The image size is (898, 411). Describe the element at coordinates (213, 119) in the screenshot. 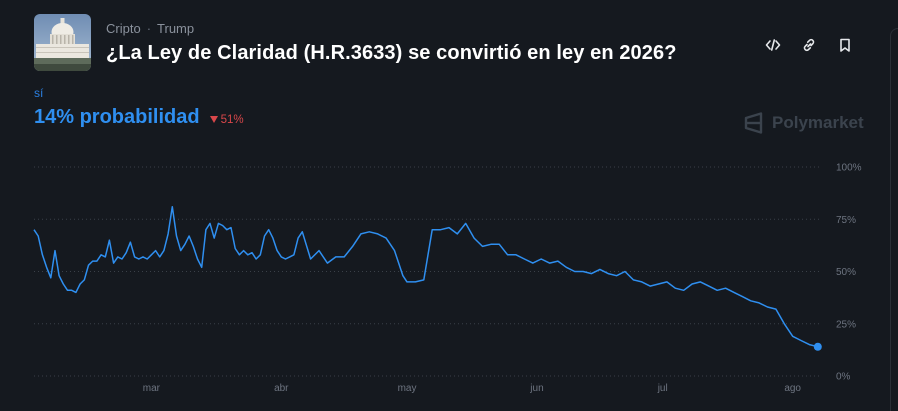

I see `triangle-down-icon` at that location.